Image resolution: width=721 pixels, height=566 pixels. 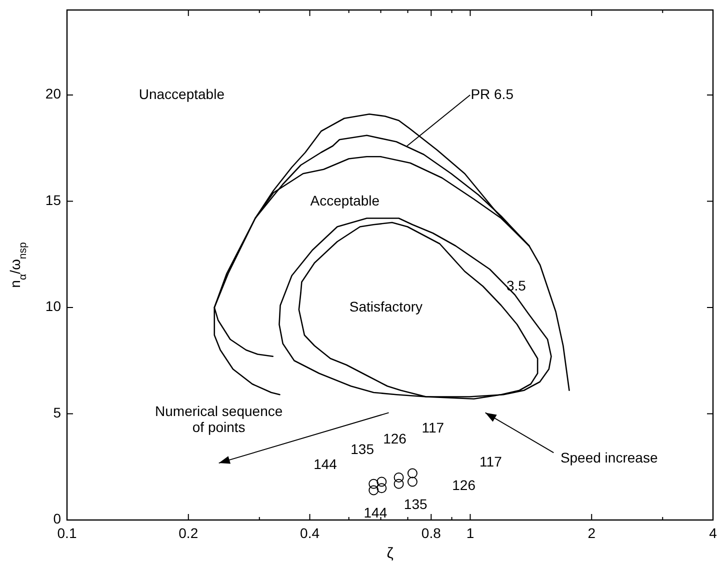 What do you see at coordinates (470, 533) in the screenshot?
I see `x-tick-label: 1` at bounding box center [470, 533].